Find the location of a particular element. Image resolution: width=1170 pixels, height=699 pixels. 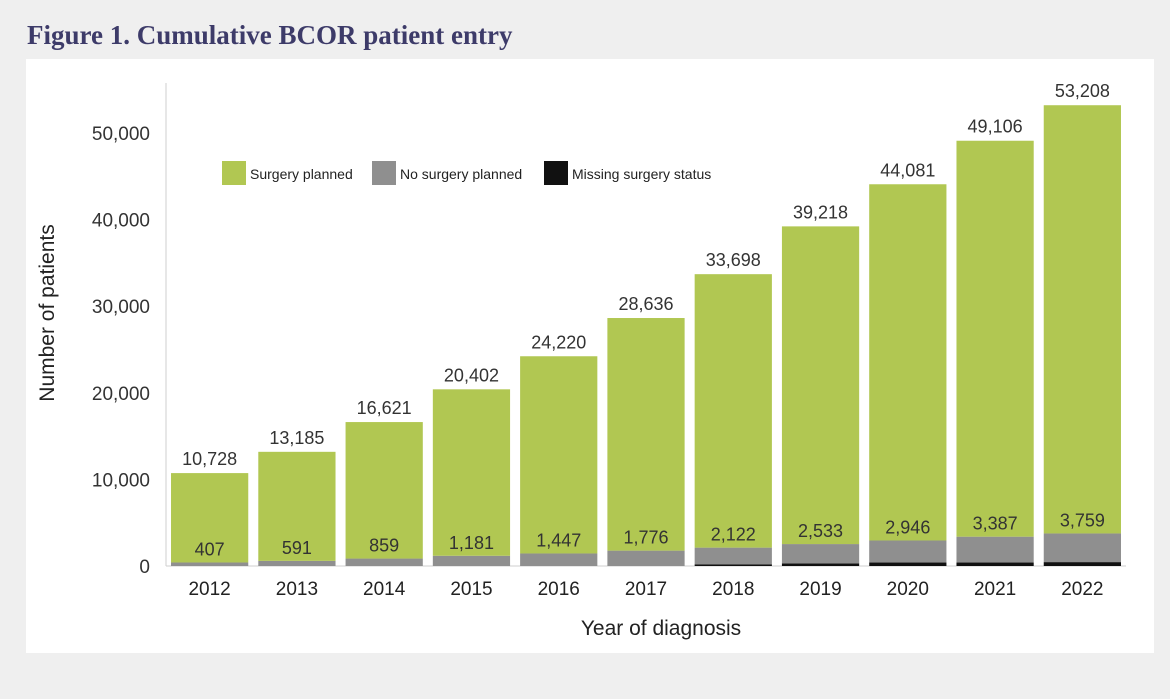

bar-total-label: 33,698 is located at coordinates (733, 260).